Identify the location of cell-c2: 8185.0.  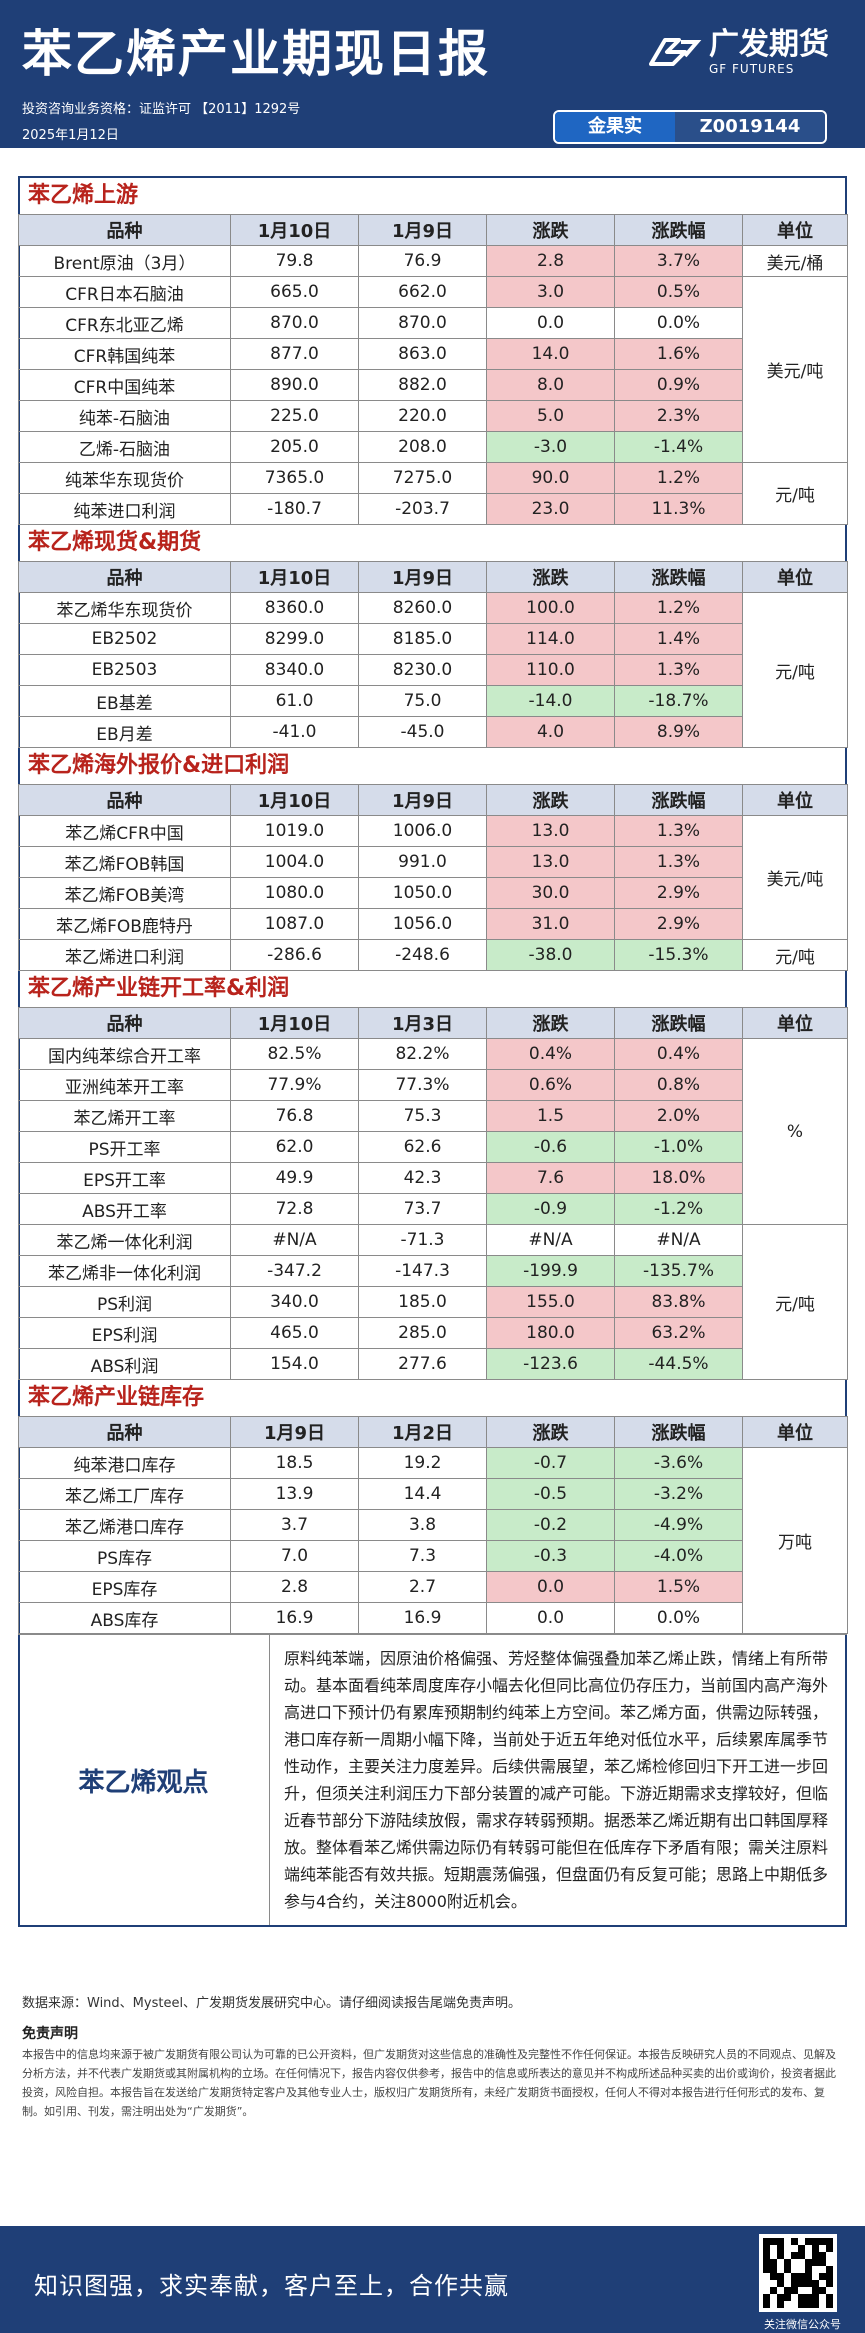
(422, 639).